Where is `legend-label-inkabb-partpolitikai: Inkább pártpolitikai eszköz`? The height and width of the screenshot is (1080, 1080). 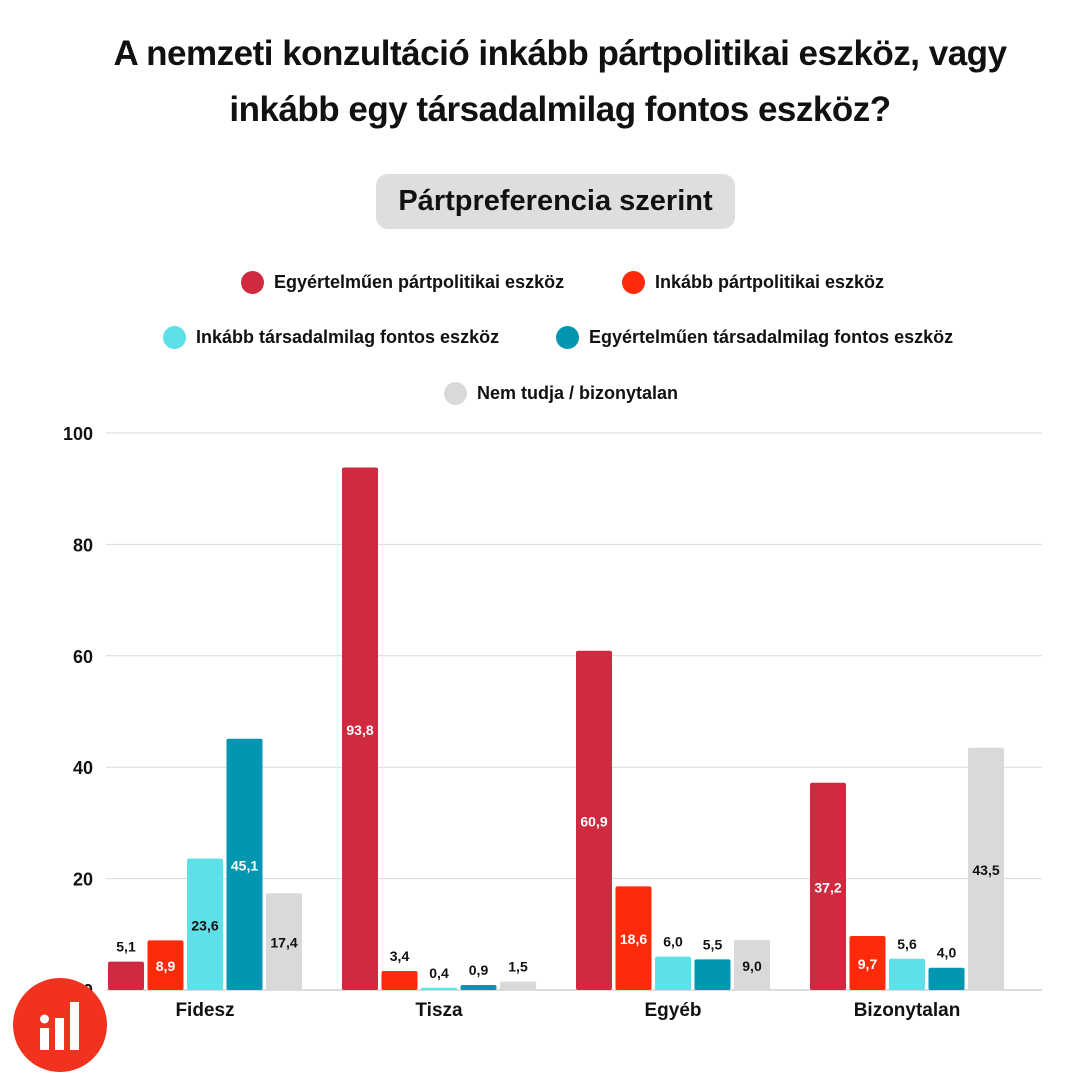 legend-label-inkabb-partpolitikai: Inkább pártpolitikai eszköz is located at coordinates (770, 281).